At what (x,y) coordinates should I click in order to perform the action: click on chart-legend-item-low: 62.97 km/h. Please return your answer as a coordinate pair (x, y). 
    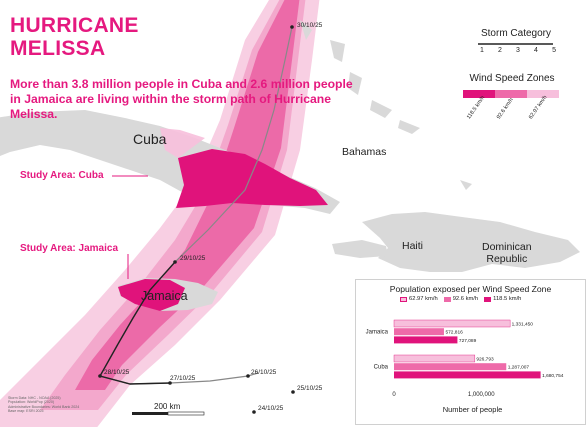
    Looking at the image, I should click on (419, 299).